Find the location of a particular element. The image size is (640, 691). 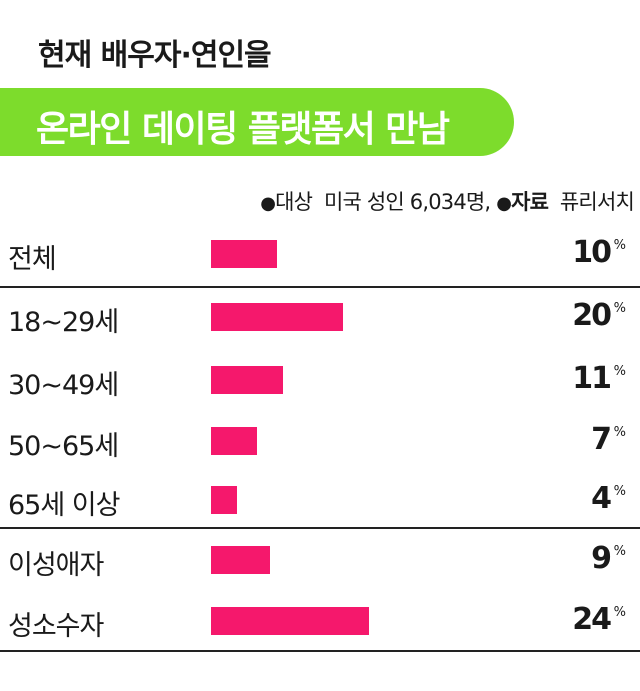

title-line-1: 현재 배우자·연인을 is located at coordinates (155, 55).